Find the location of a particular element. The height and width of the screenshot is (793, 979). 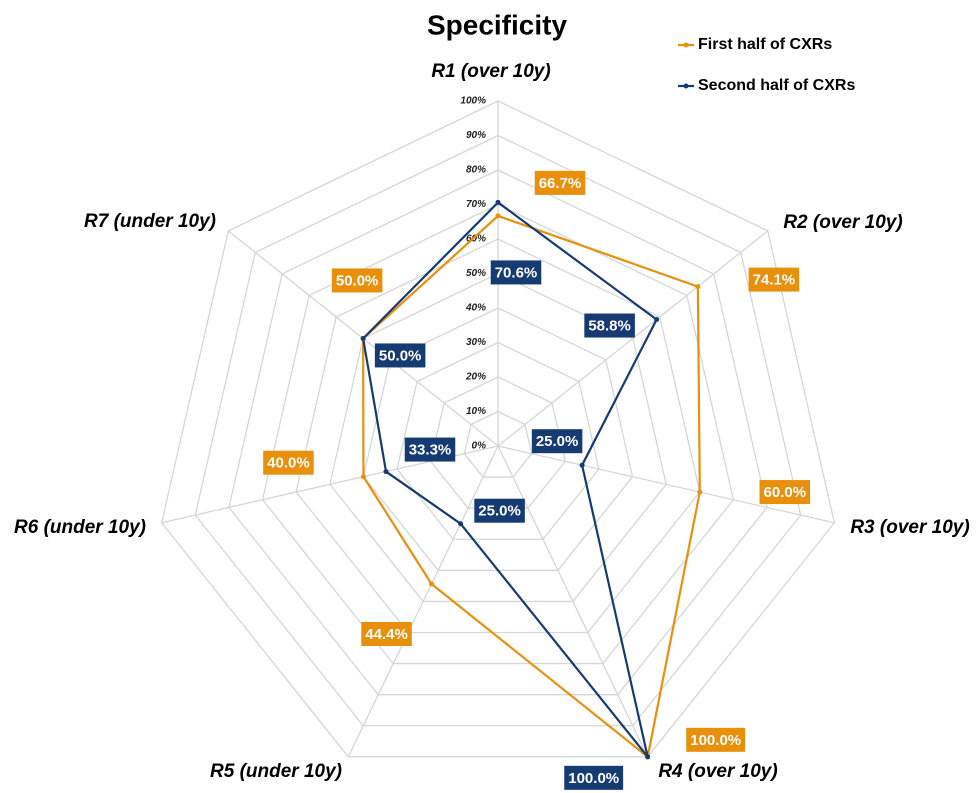

value-label: 70.6% is located at coordinates (516, 272).